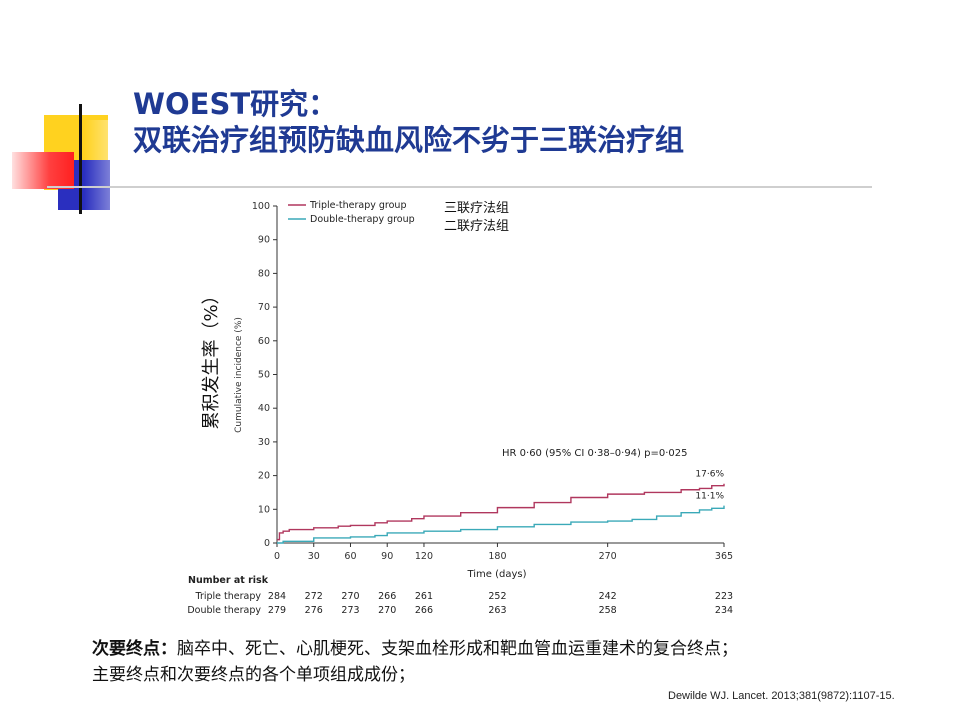 Image resolution: width=960 pixels, height=720 pixels. Describe the element at coordinates (608, 610) in the screenshot. I see `risk-cell: 258` at that location.